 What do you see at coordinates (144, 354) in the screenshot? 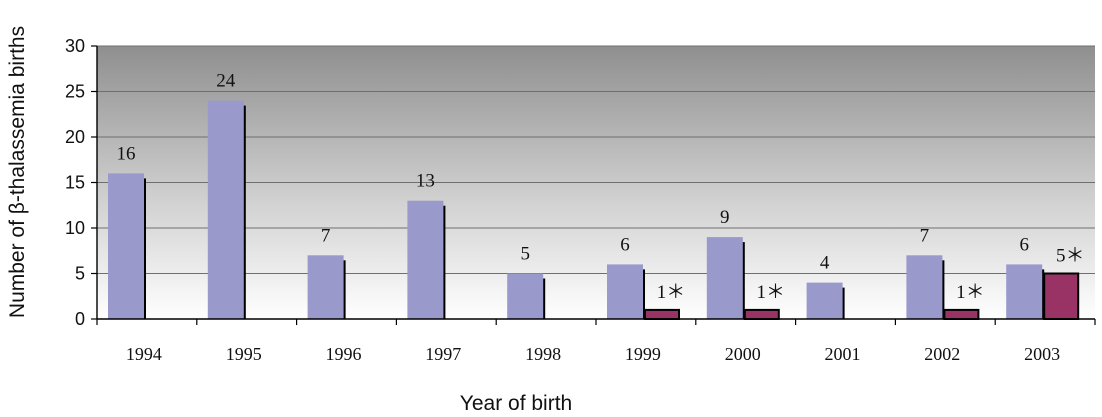
I see `x-tick-label: 1994` at bounding box center [144, 354].